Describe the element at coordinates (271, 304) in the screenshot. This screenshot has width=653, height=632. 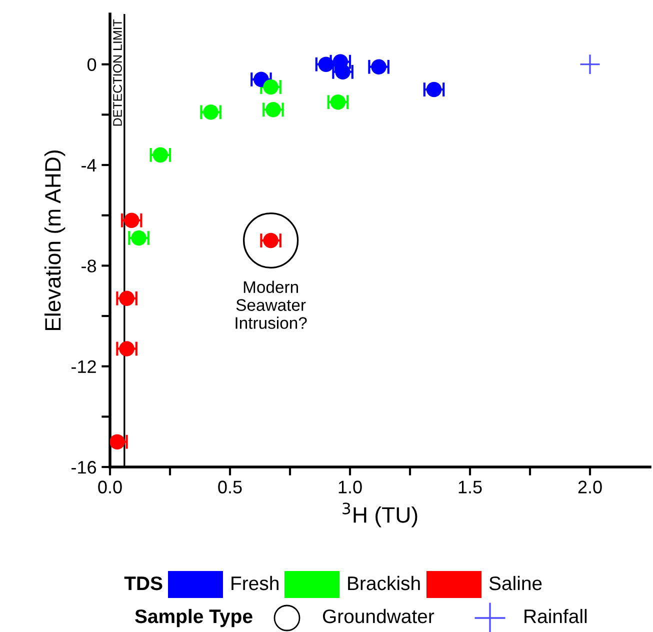
I see `annotation: Modern Seawater Intrusion?` at that location.